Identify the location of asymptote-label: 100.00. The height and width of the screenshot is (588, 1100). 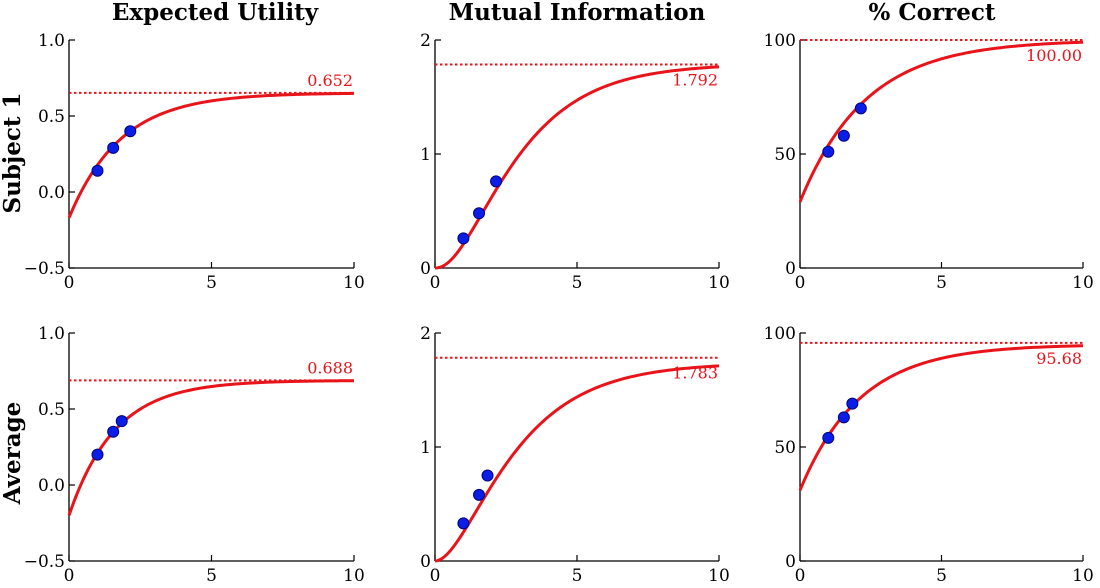
(1054, 55).